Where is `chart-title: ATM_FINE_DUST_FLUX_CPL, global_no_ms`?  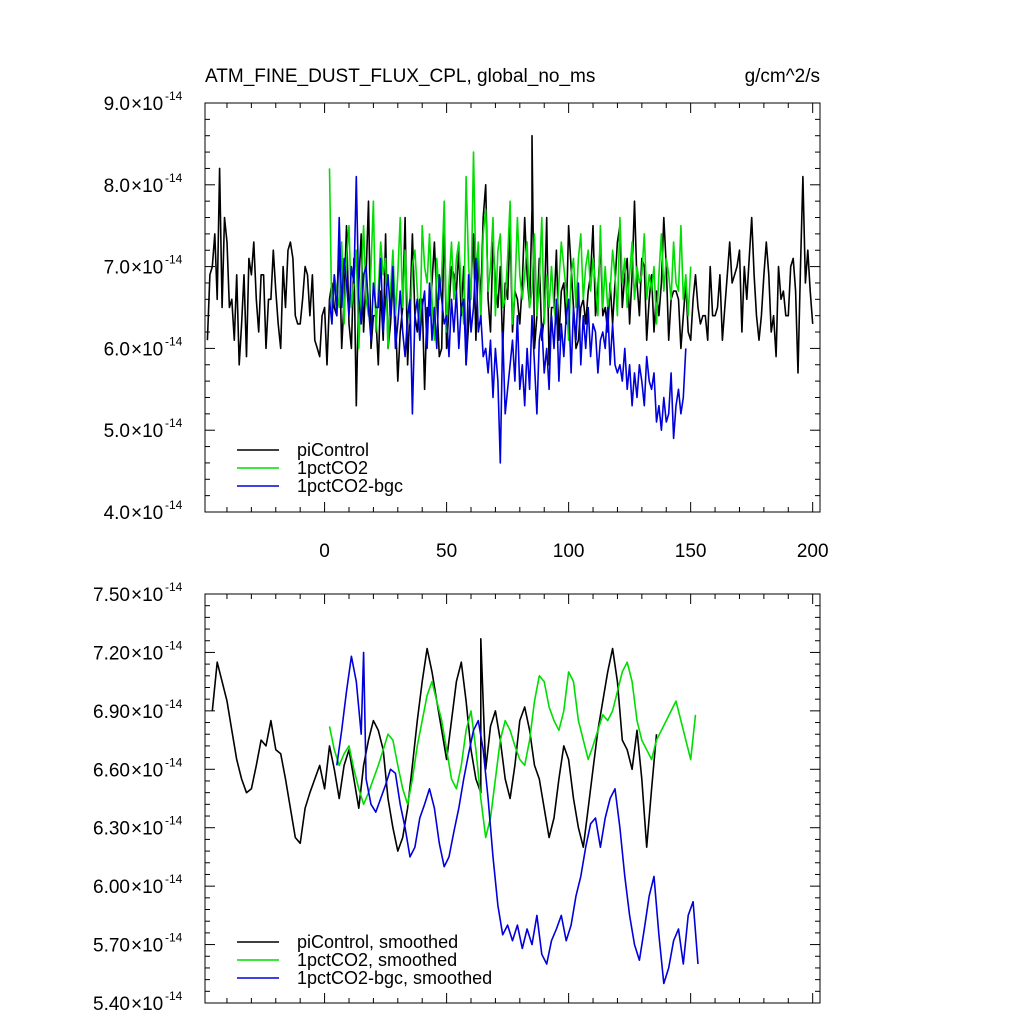
chart-title: ATM_FINE_DUST_FLUX_CPL, global_no_ms is located at coordinates (400, 76).